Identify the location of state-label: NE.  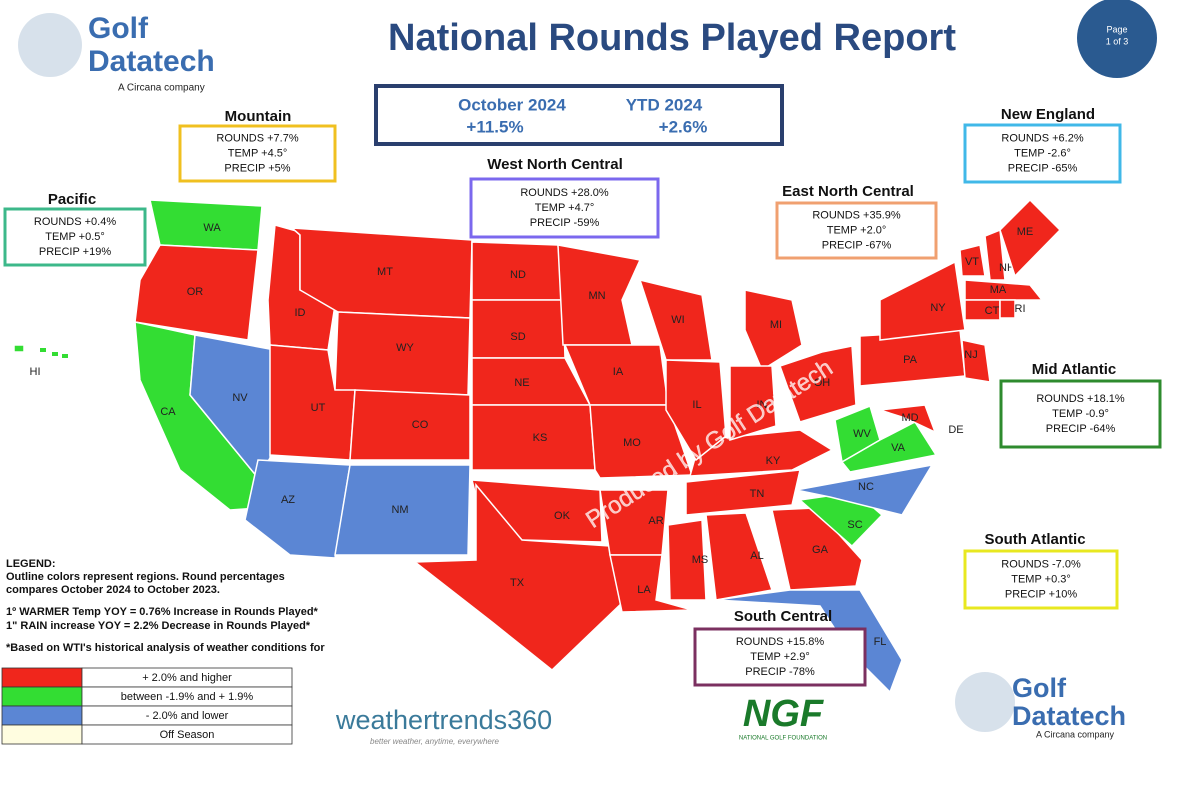
(521, 383).